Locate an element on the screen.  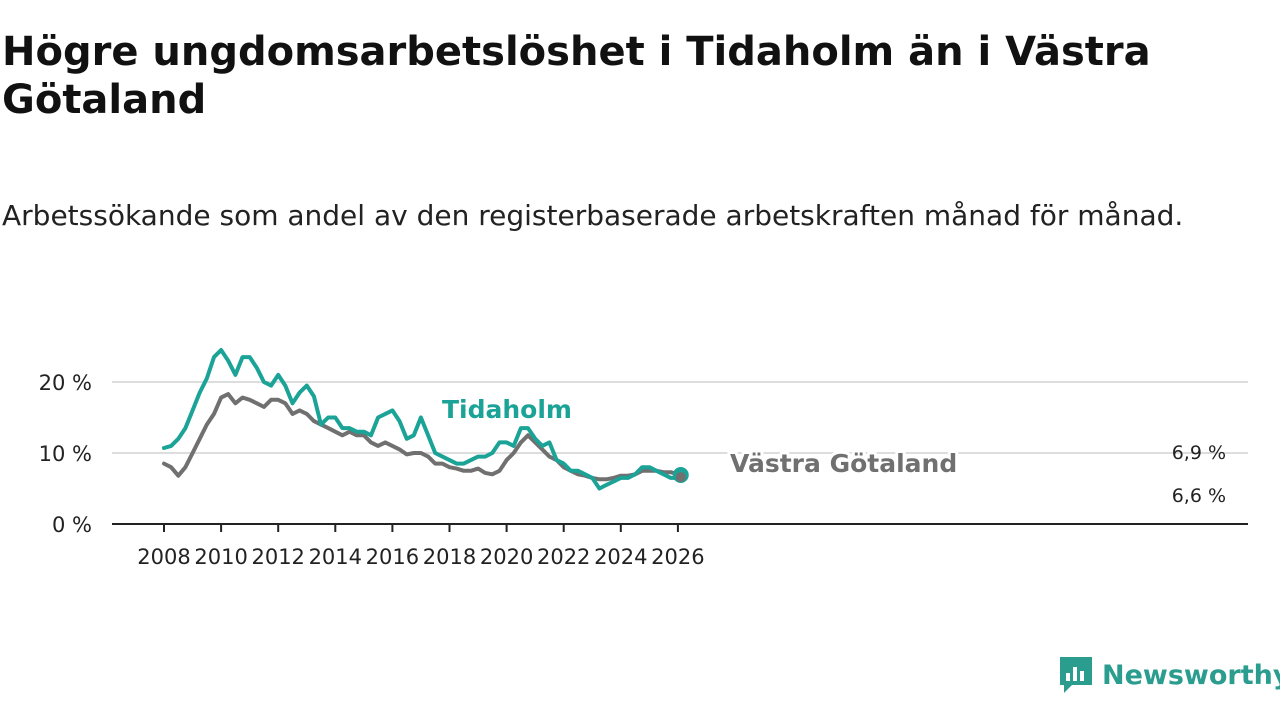
tidaholm-label: Tidaholm is located at coordinates (507, 409).